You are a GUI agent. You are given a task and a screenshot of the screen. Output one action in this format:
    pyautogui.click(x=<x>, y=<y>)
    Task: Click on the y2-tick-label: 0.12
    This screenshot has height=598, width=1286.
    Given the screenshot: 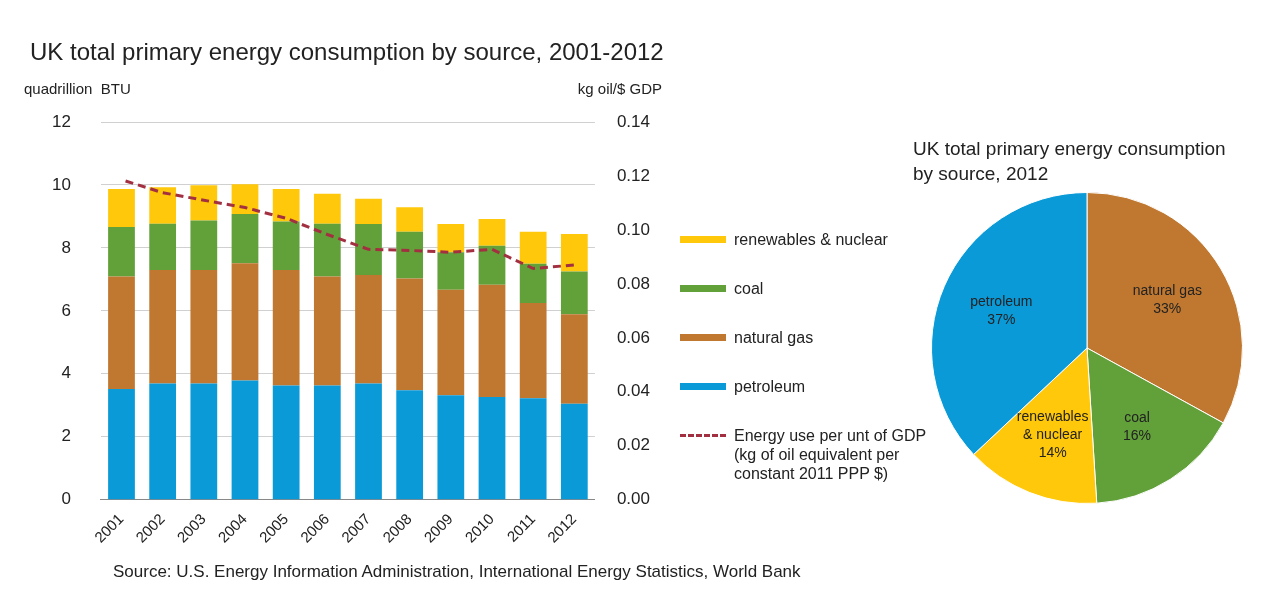 What is the action you would take?
    pyautogui.click(x=633, y=175)
    